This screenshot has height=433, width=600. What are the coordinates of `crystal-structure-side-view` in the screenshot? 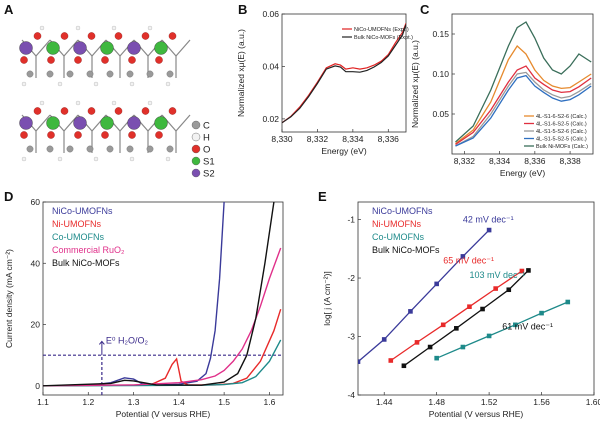 It's located at (105, 131).